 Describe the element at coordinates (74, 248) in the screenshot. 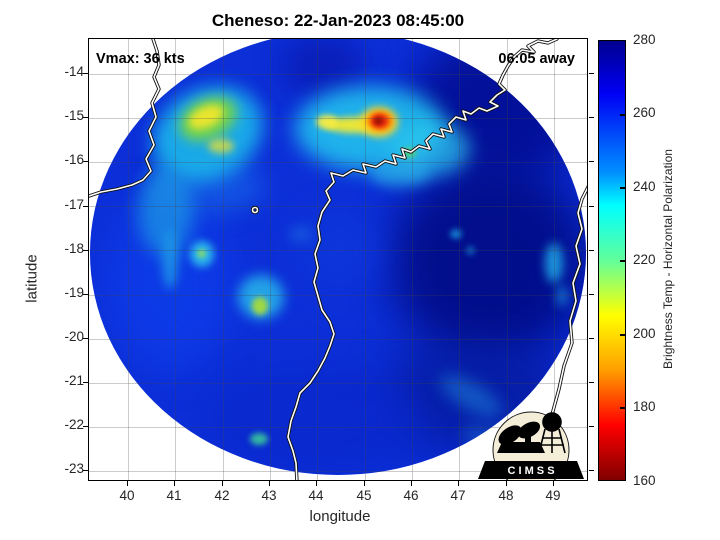

I see `y-tick-label: -18` at that location.